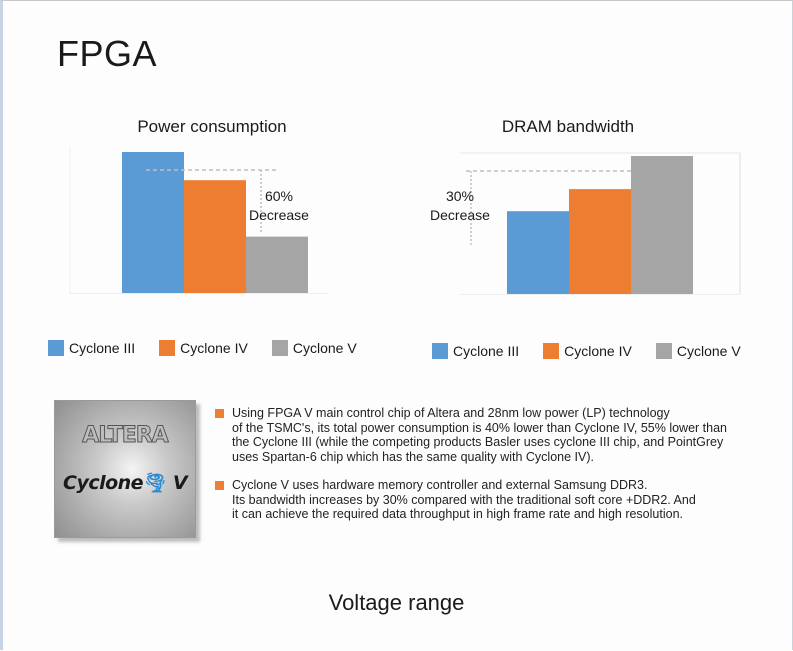 The width and height of the screenshot is (793, 651). Describe the element at coordinates (212, 126) in the screenshot. I see `power-chart-title: Power consumption` at that location.